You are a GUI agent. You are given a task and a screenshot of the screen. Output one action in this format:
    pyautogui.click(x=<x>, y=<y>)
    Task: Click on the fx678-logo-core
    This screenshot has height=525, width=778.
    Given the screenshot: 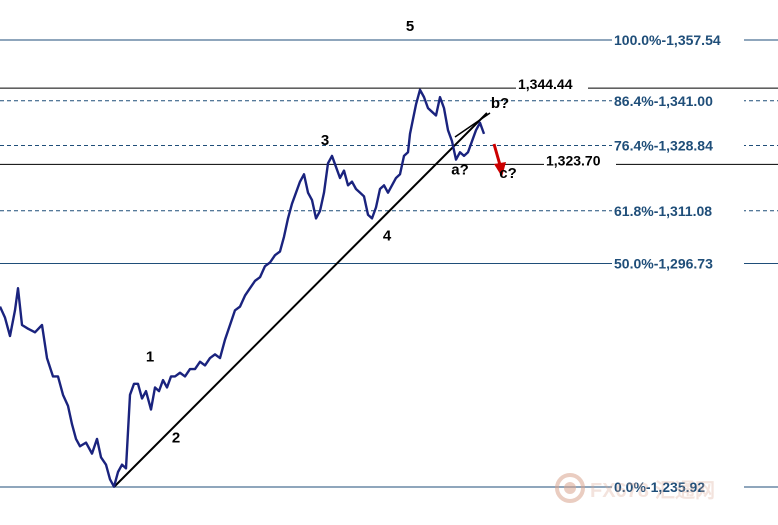 What is the action you would take?
    pyautogui.click(x=570, y=488)
    